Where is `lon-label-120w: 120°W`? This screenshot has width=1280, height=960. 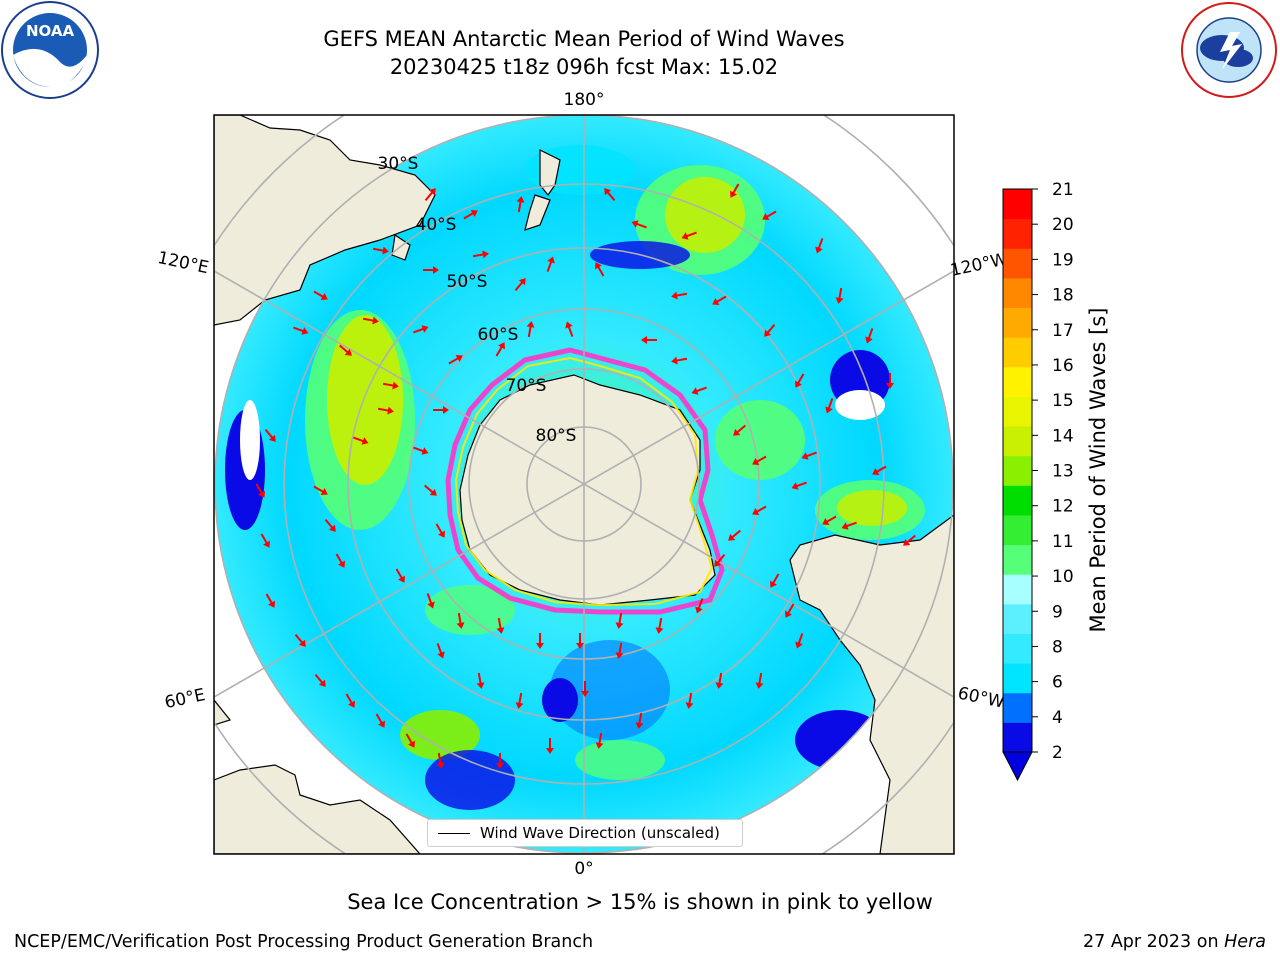 lon-label-120w: 120°W is located at coordinates (979, 265).